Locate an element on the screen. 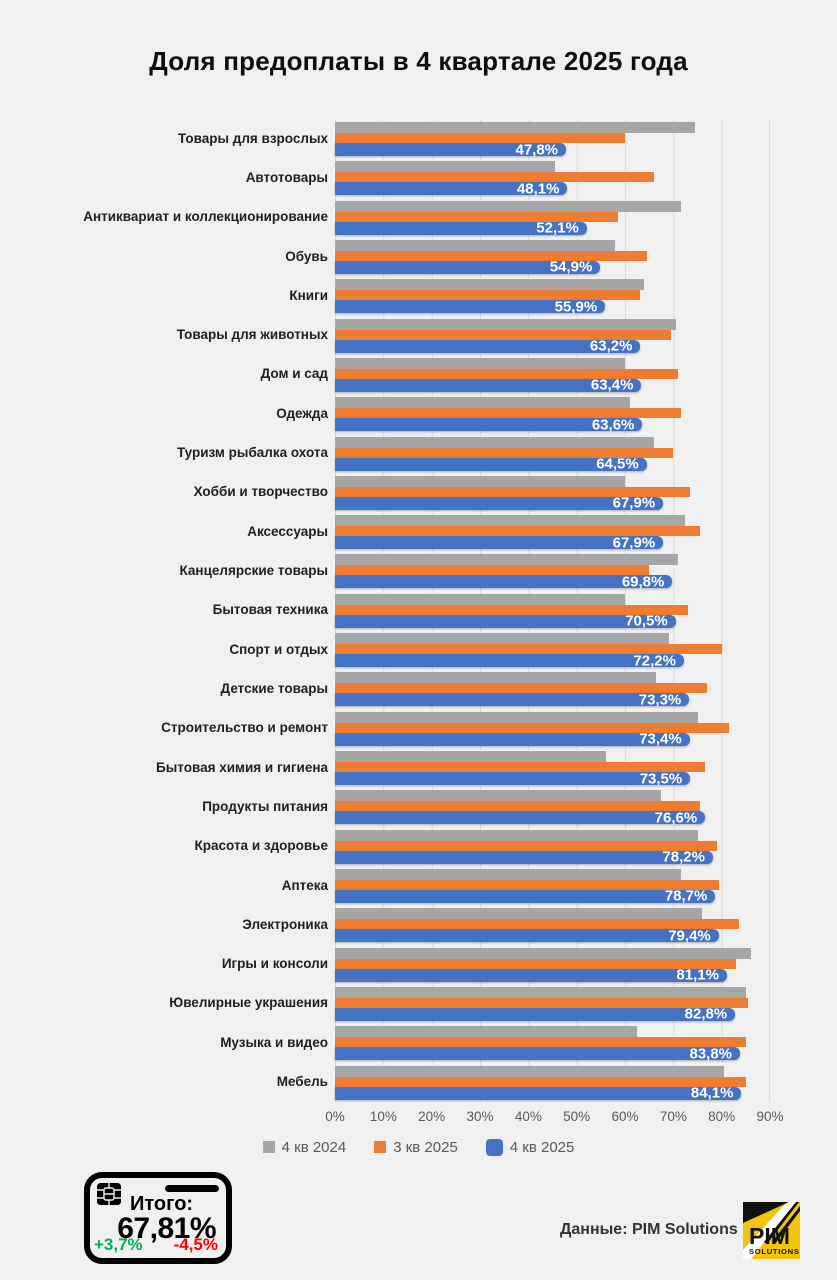 Image resolution: width=837 pixels, height=1280 pixels. category-label: Музыка и видео is located at coordinates (274, 1042).